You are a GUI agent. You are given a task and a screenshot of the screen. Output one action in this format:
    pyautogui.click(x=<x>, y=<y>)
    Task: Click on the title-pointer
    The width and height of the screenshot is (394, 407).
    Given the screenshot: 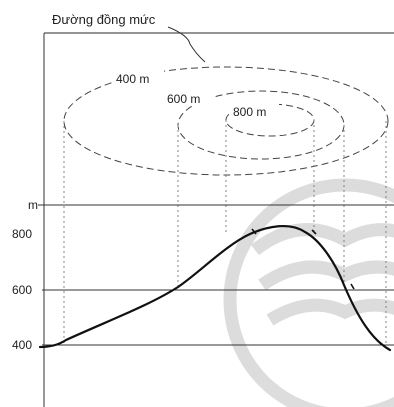 What is the action you would take?
    pyautogui.click(x=186, y=44)
    